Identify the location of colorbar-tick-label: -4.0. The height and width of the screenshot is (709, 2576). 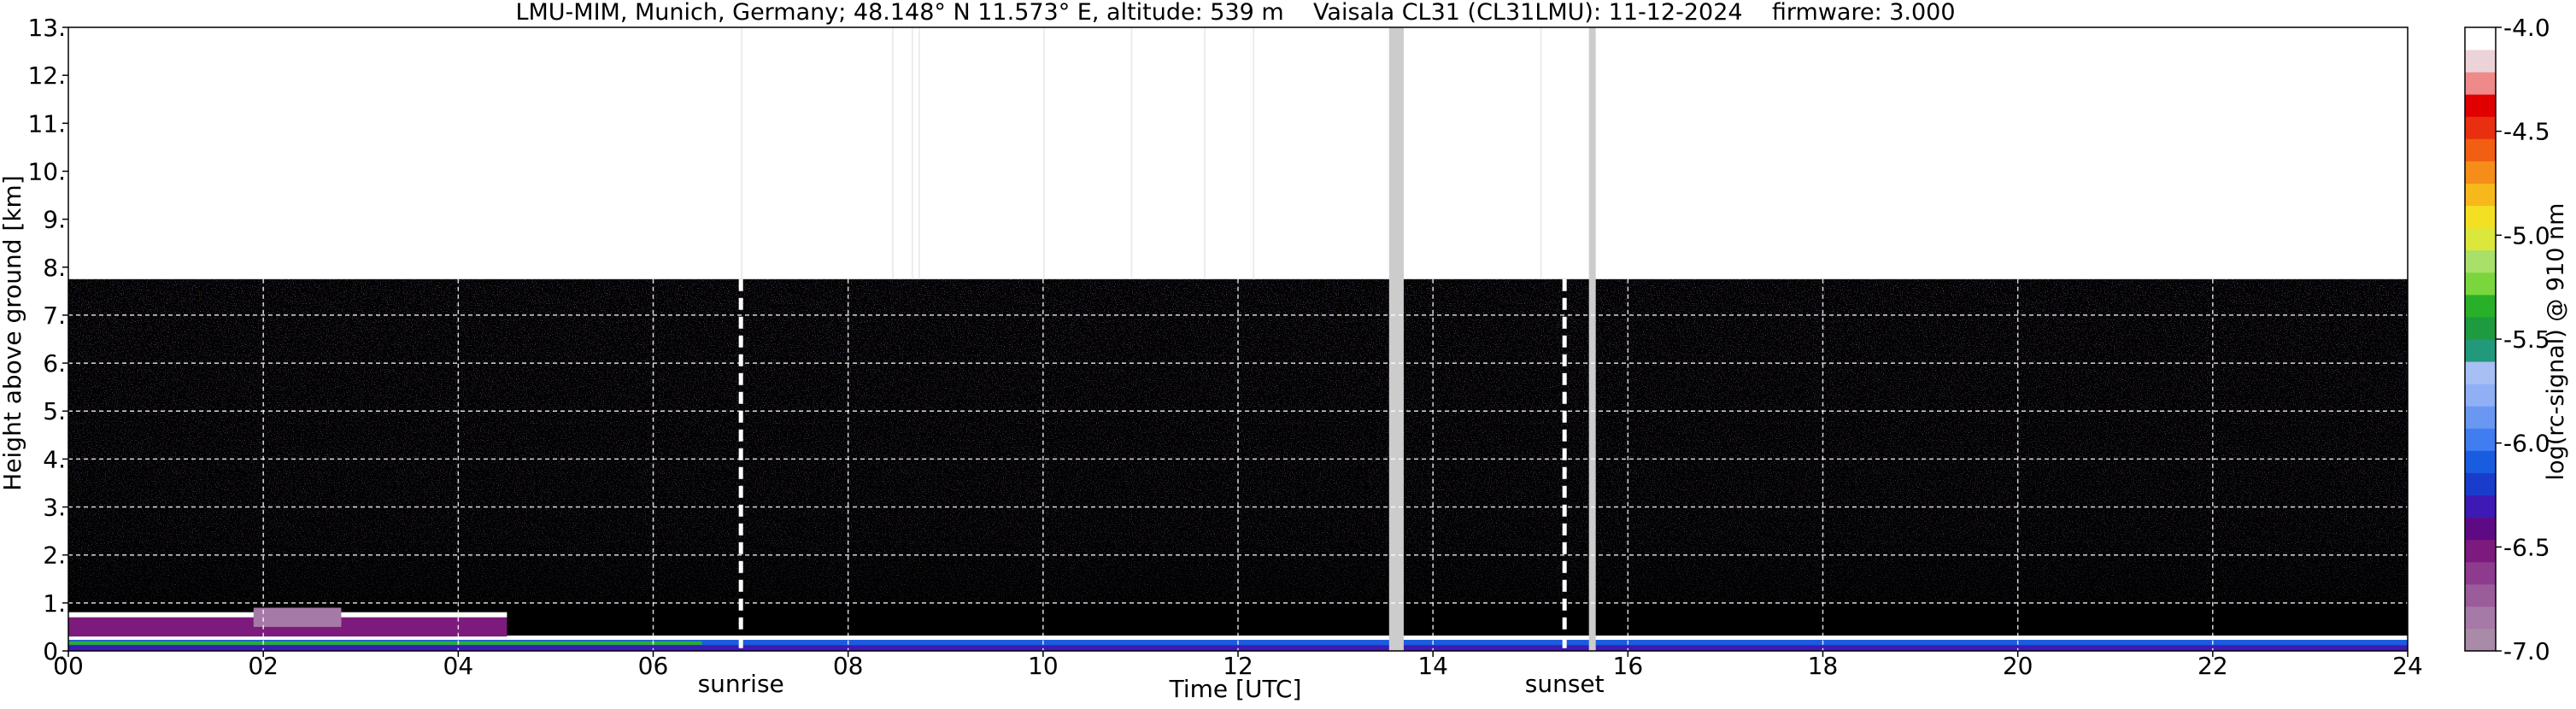
(2526, 28).